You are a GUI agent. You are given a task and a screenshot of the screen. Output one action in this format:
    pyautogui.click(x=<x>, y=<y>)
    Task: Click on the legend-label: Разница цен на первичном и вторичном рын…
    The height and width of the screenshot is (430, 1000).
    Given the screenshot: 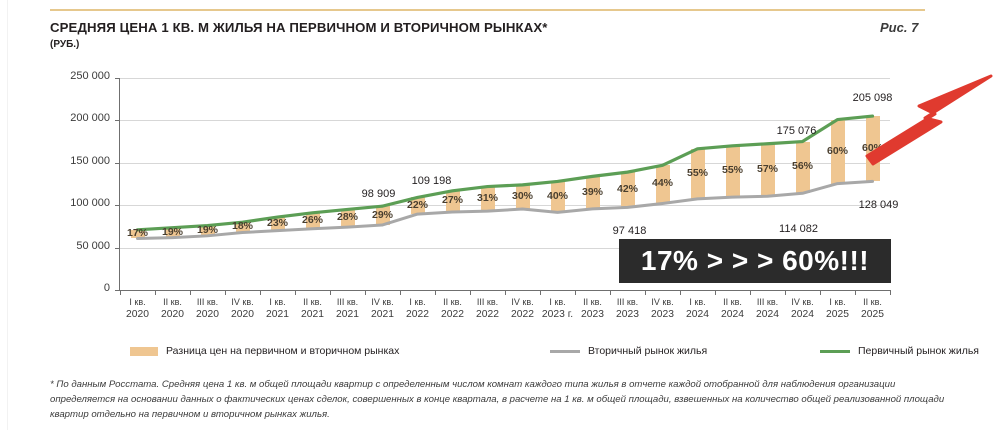 What is the action you would take?
    pyautogui.click(x=283, y=351)
    